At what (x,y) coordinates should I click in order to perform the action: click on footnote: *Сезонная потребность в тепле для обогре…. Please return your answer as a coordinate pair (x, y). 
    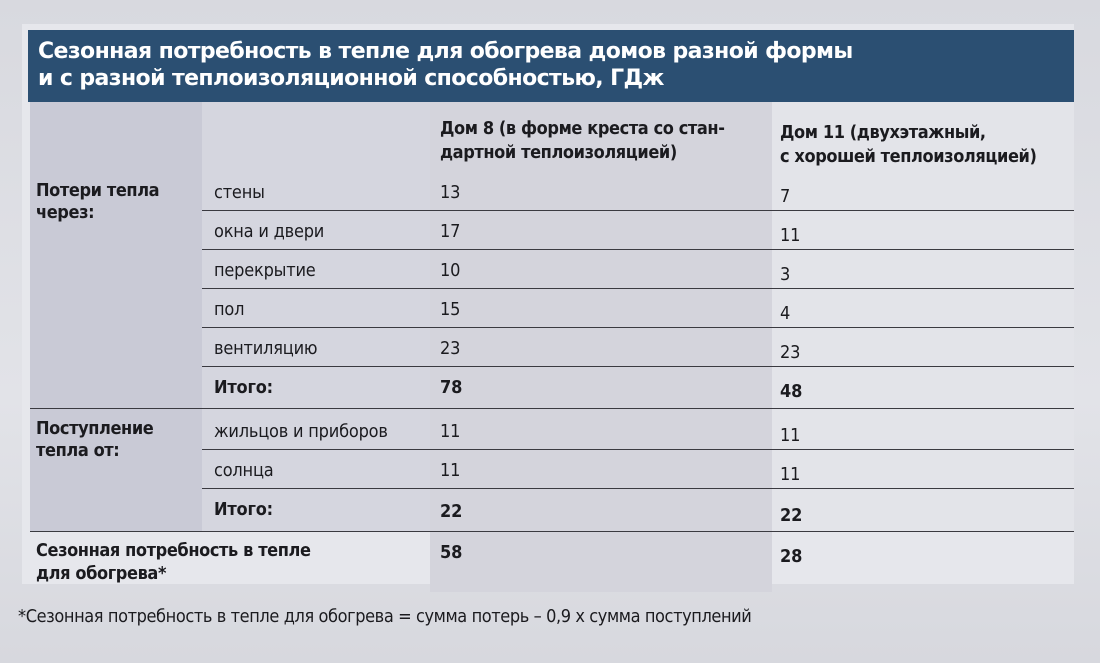
    Looking at the image, I should click on (385, 616).